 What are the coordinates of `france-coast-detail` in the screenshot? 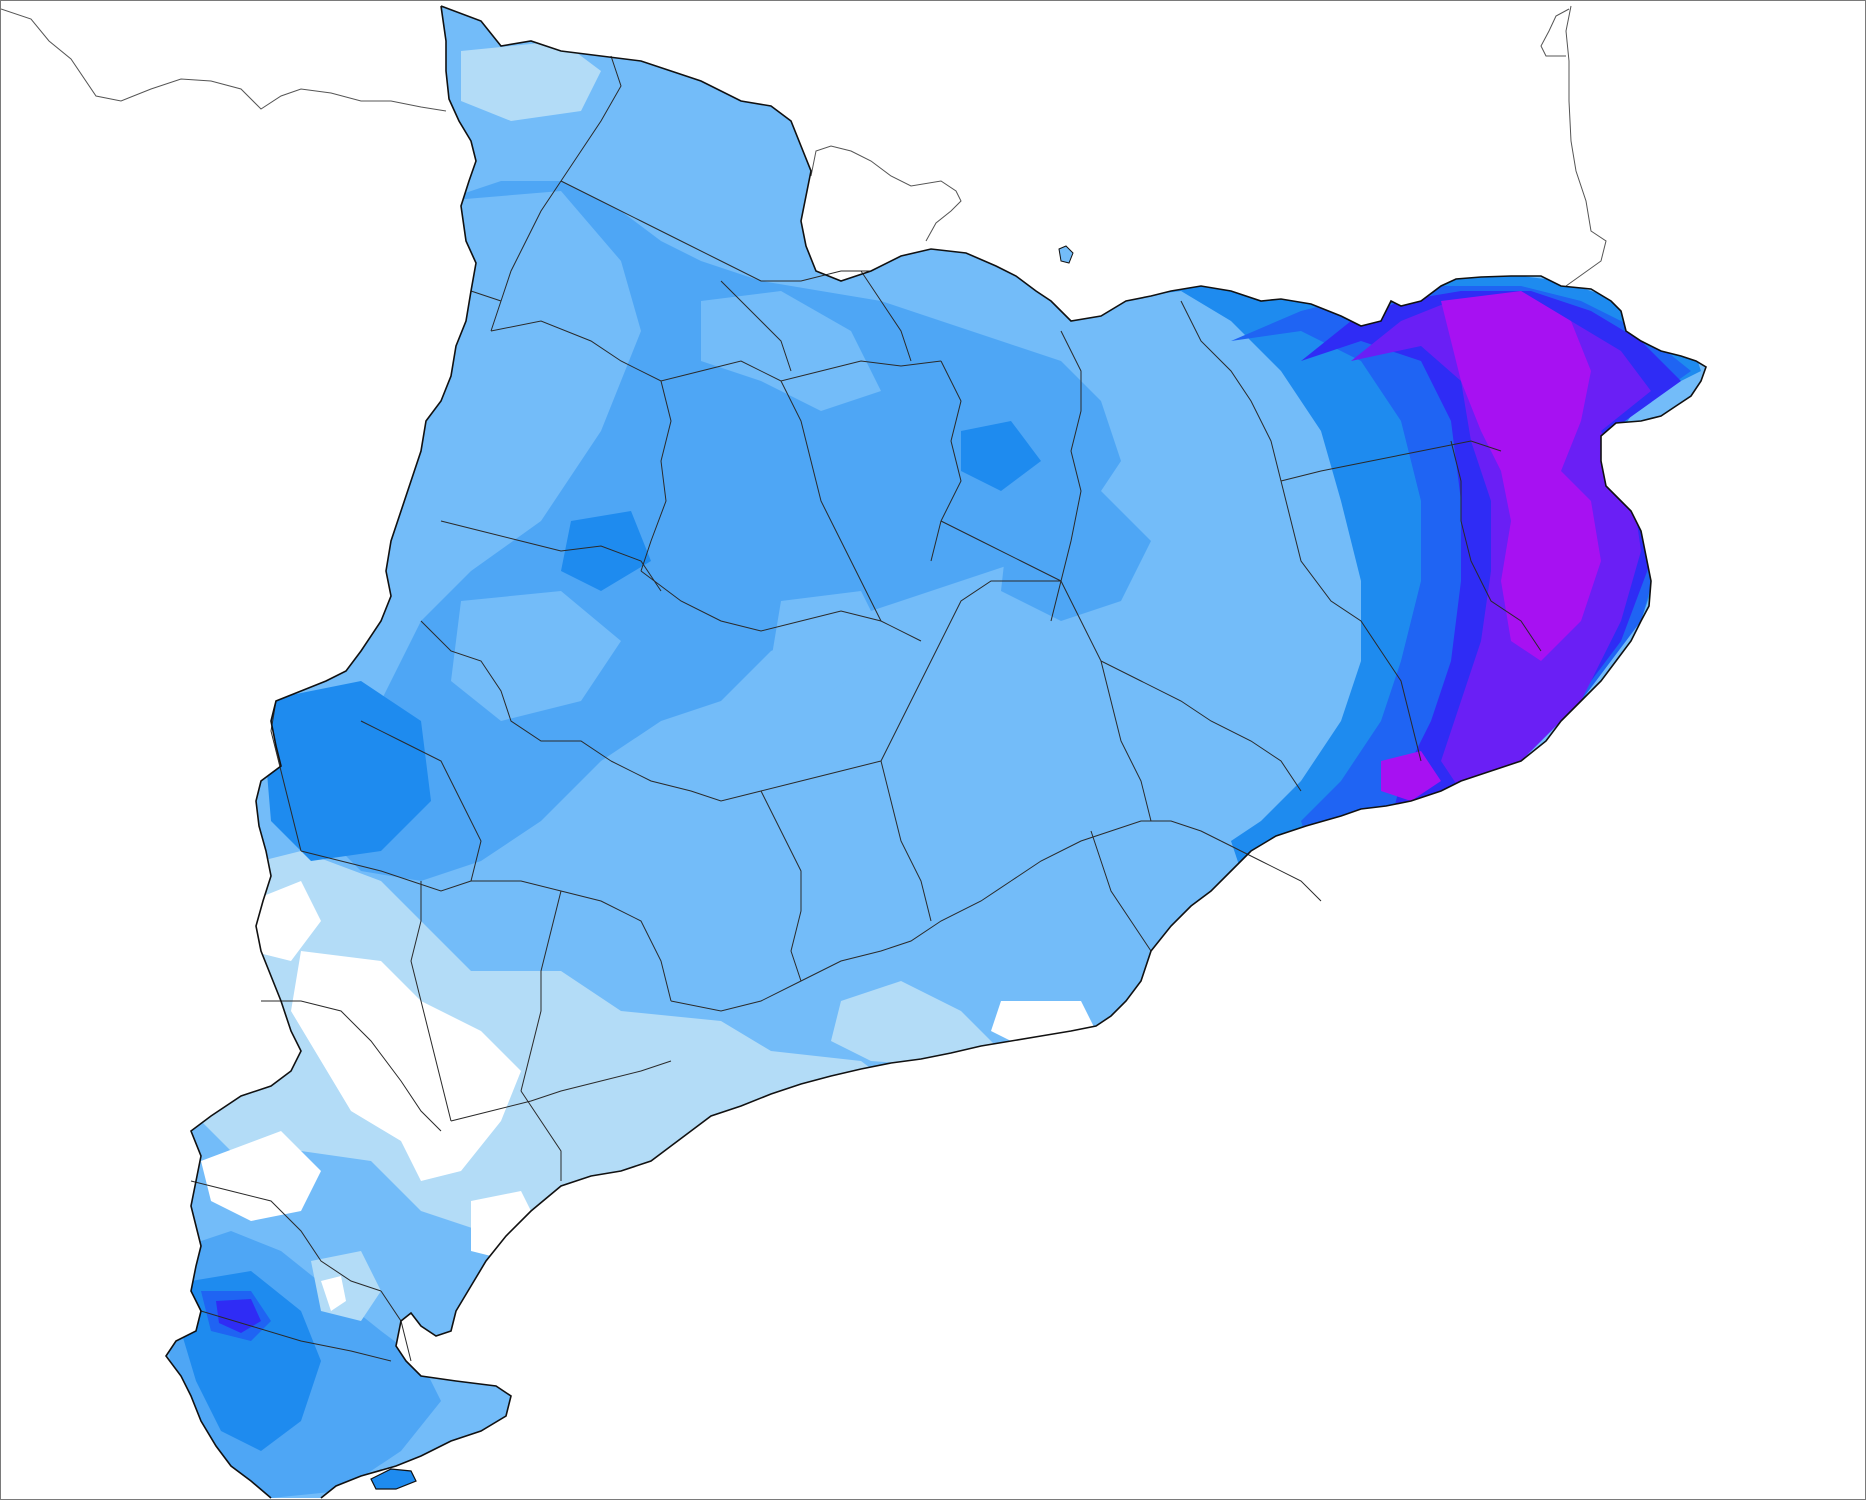 It's located at (1555, 32).